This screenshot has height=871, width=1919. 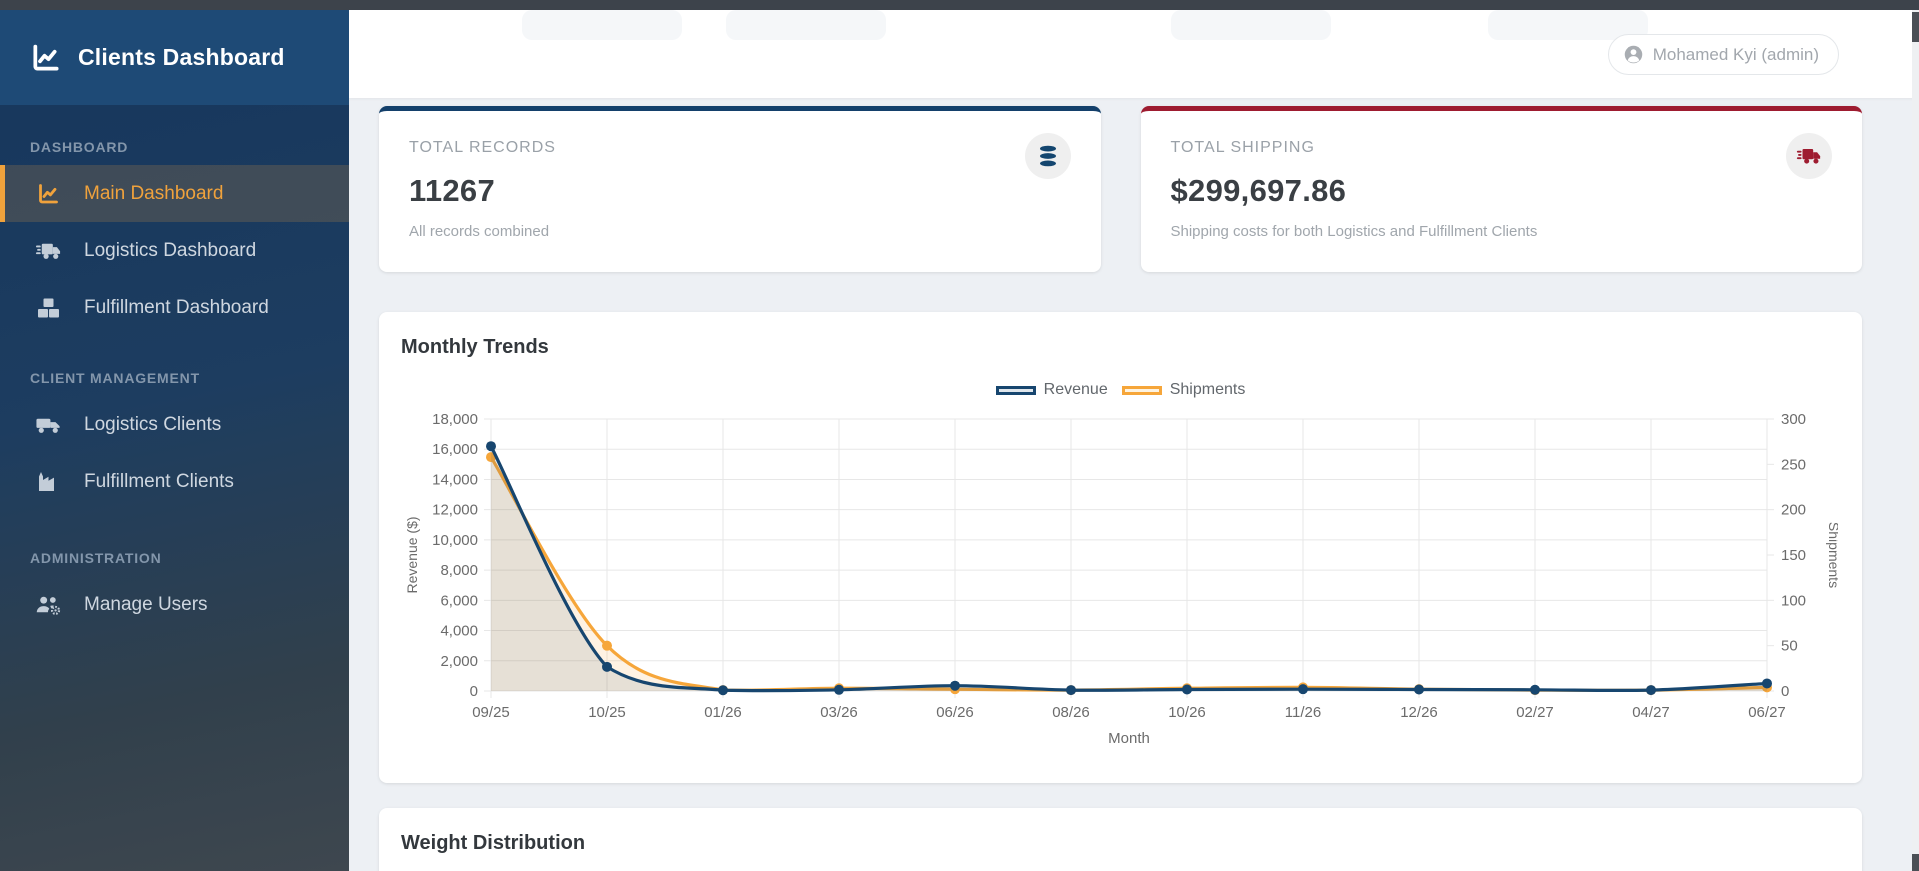 I want to click on users-gear-icon, so click(x=48, y=605).